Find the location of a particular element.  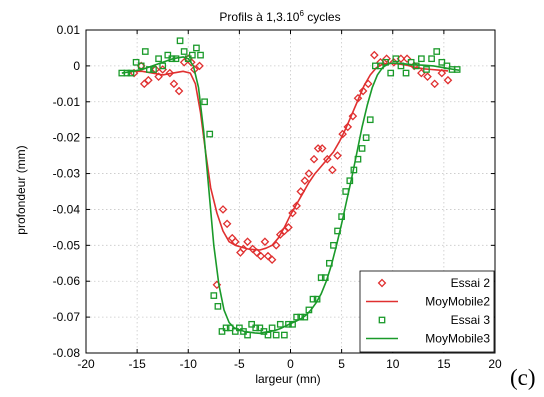

x-tick-label: 0 is located at coordinates (290, 364).